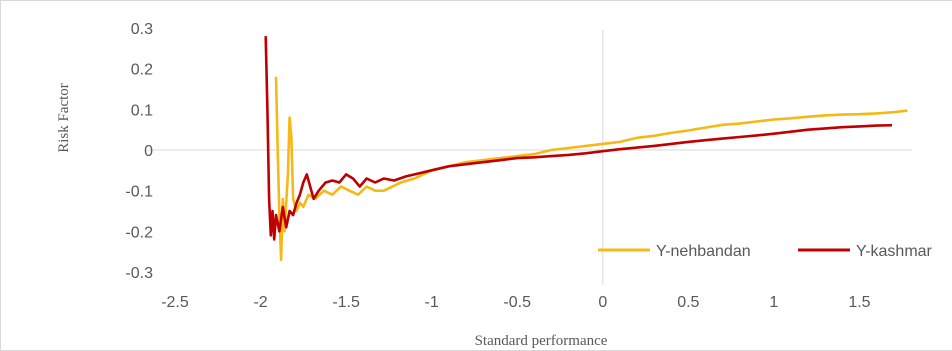  I want to click on x-tick-label: 1.5, so click(859, 302).